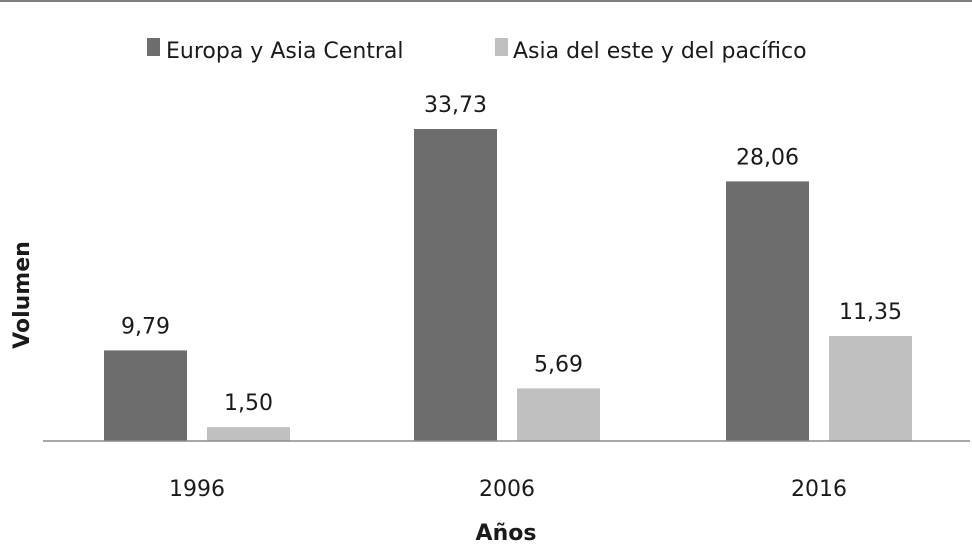 Image resolution: width=972 pixels, height=553 pixels. Describe the element at coordinates (767, 157) in the screenshot. I see `value-label-2016-series-0: 28,06` at that location.